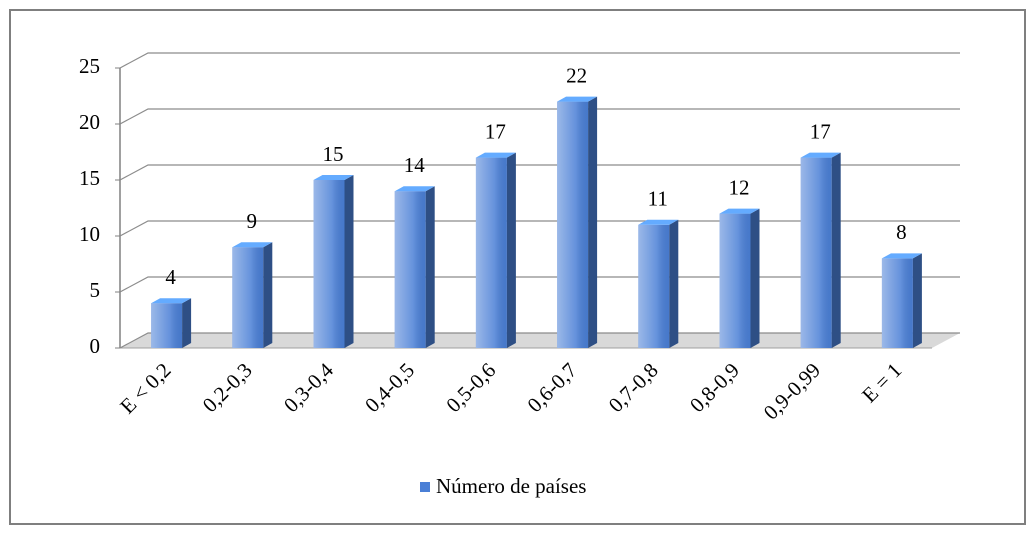 Image resolution: width=1036 pixels, height=545 pixels. I want to click on y-tick-label: 5, so click(95, 290).